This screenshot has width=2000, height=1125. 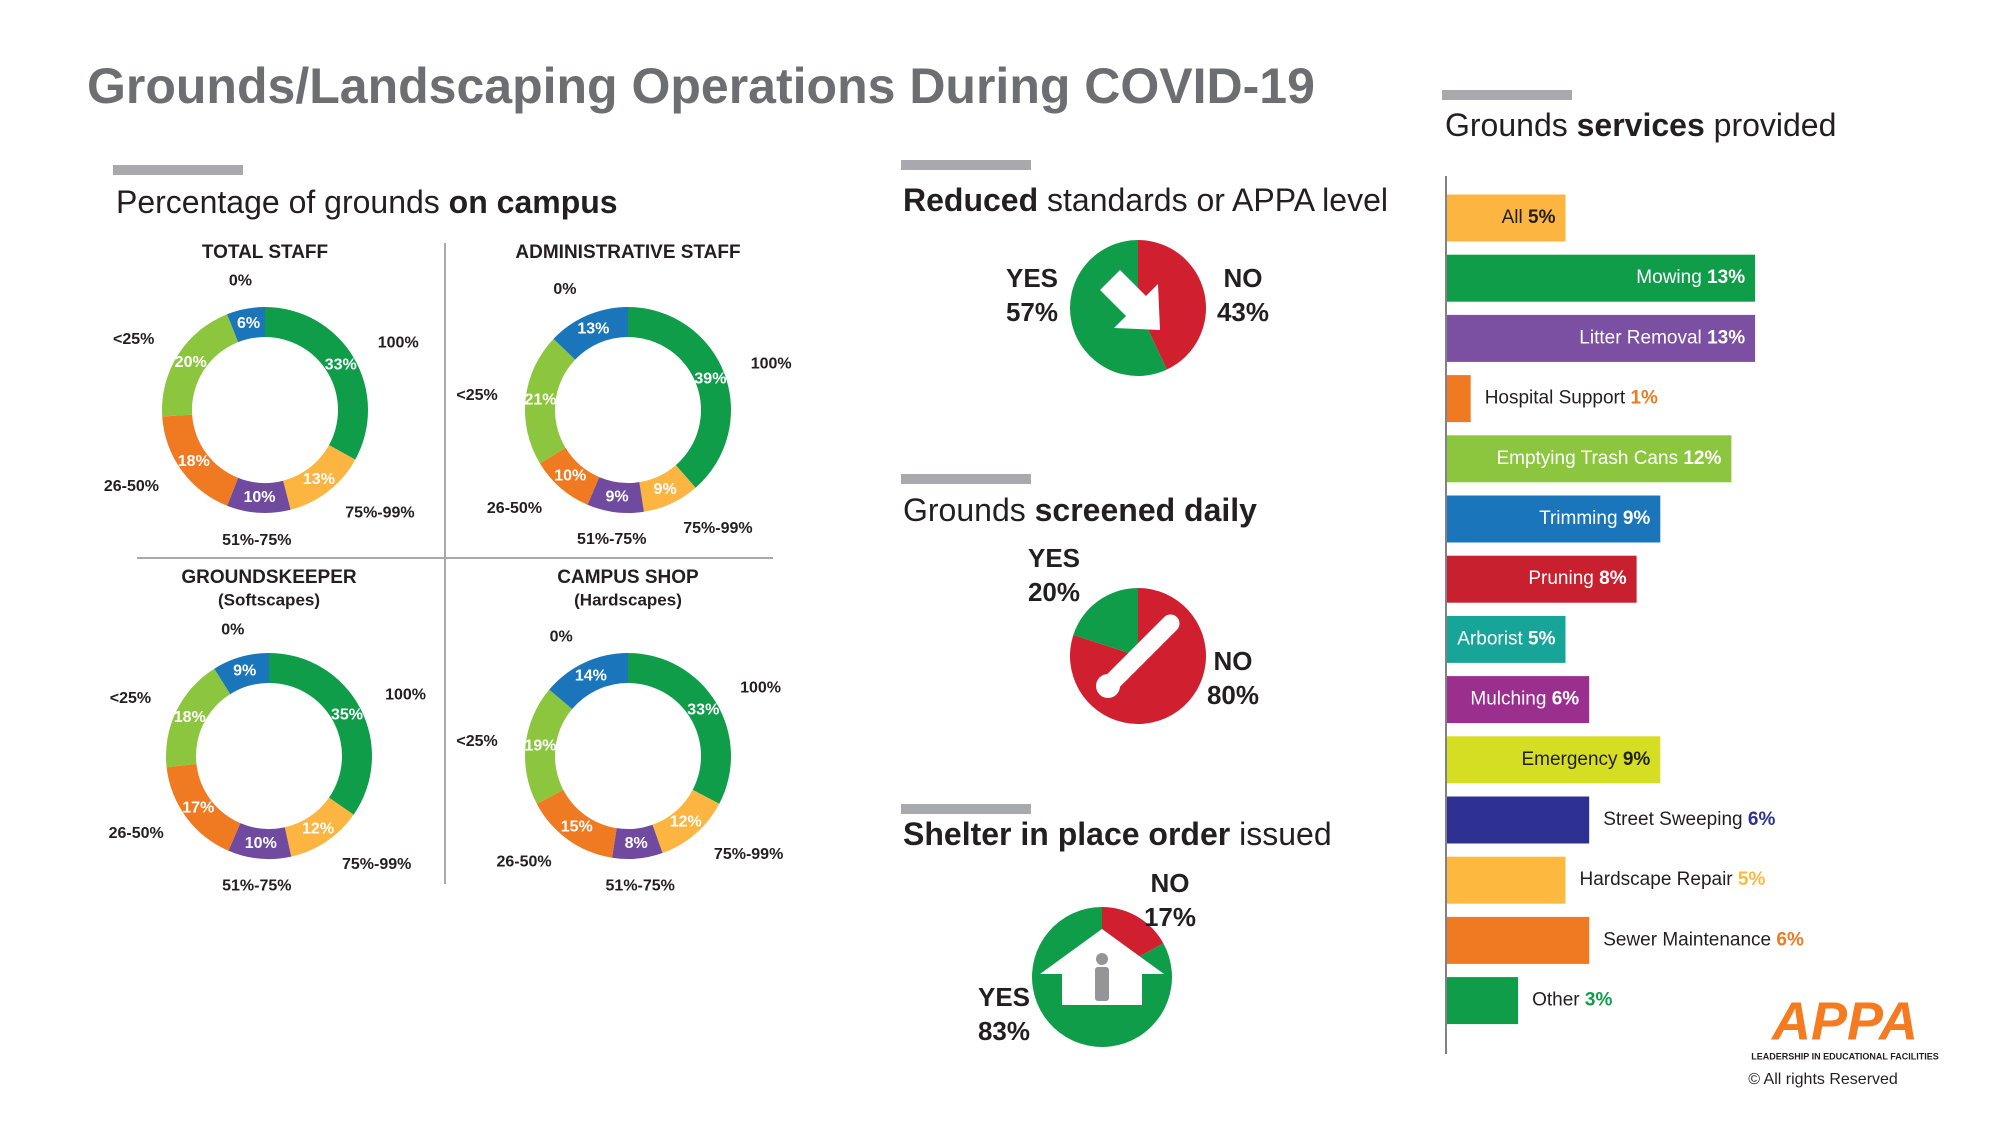 I want to click on bar-label: Trimming 9%, so click(x=1594, y=518).